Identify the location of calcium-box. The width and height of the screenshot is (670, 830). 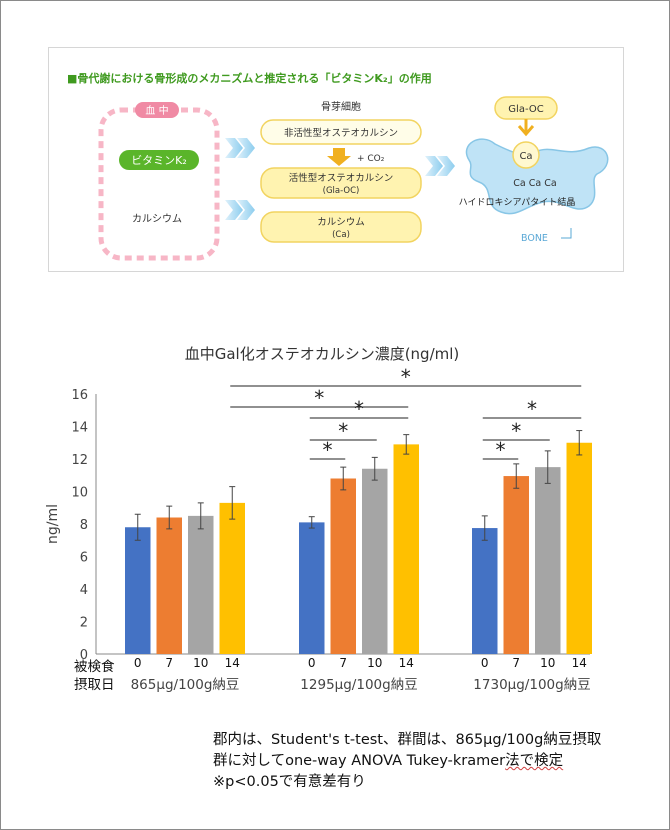
(341, 227).